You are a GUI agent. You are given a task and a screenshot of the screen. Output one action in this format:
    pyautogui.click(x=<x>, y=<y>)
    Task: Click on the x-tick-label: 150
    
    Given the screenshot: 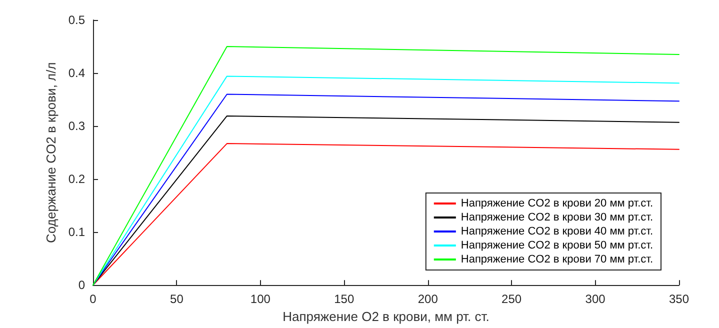 What is the action you would take?
    pyautogui.click(x=344, y=299)
    